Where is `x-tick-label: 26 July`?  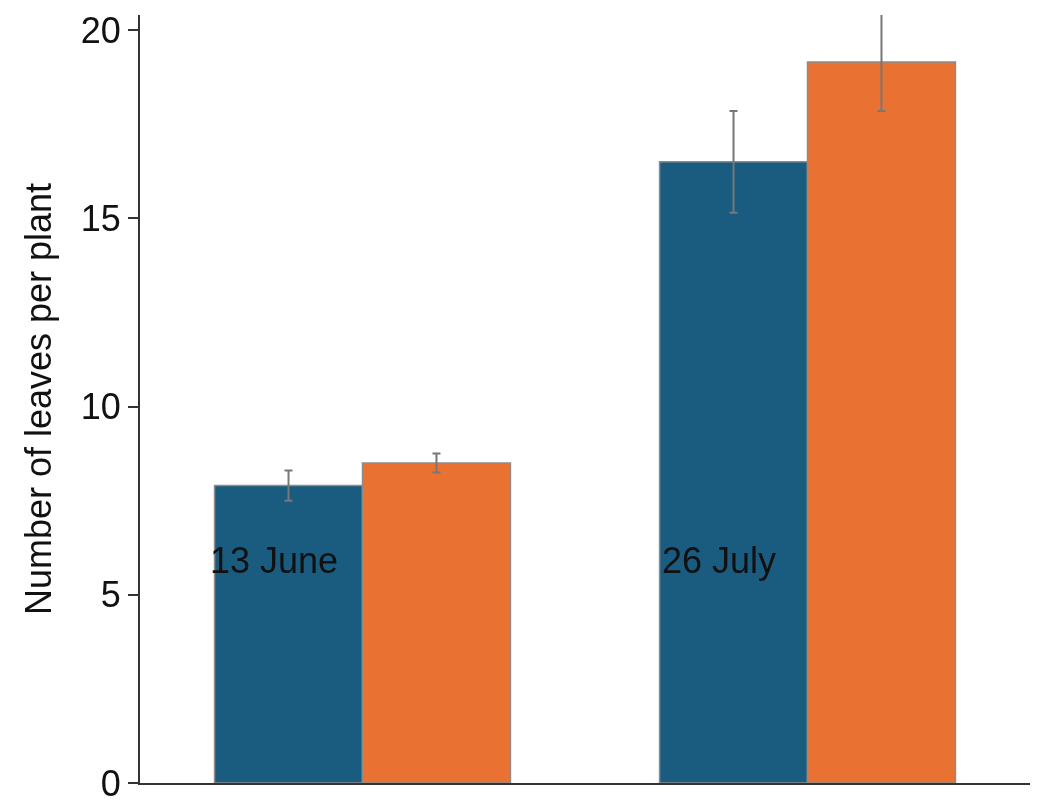
x-tick-label: 26 July is located at coordinates (719, 560).